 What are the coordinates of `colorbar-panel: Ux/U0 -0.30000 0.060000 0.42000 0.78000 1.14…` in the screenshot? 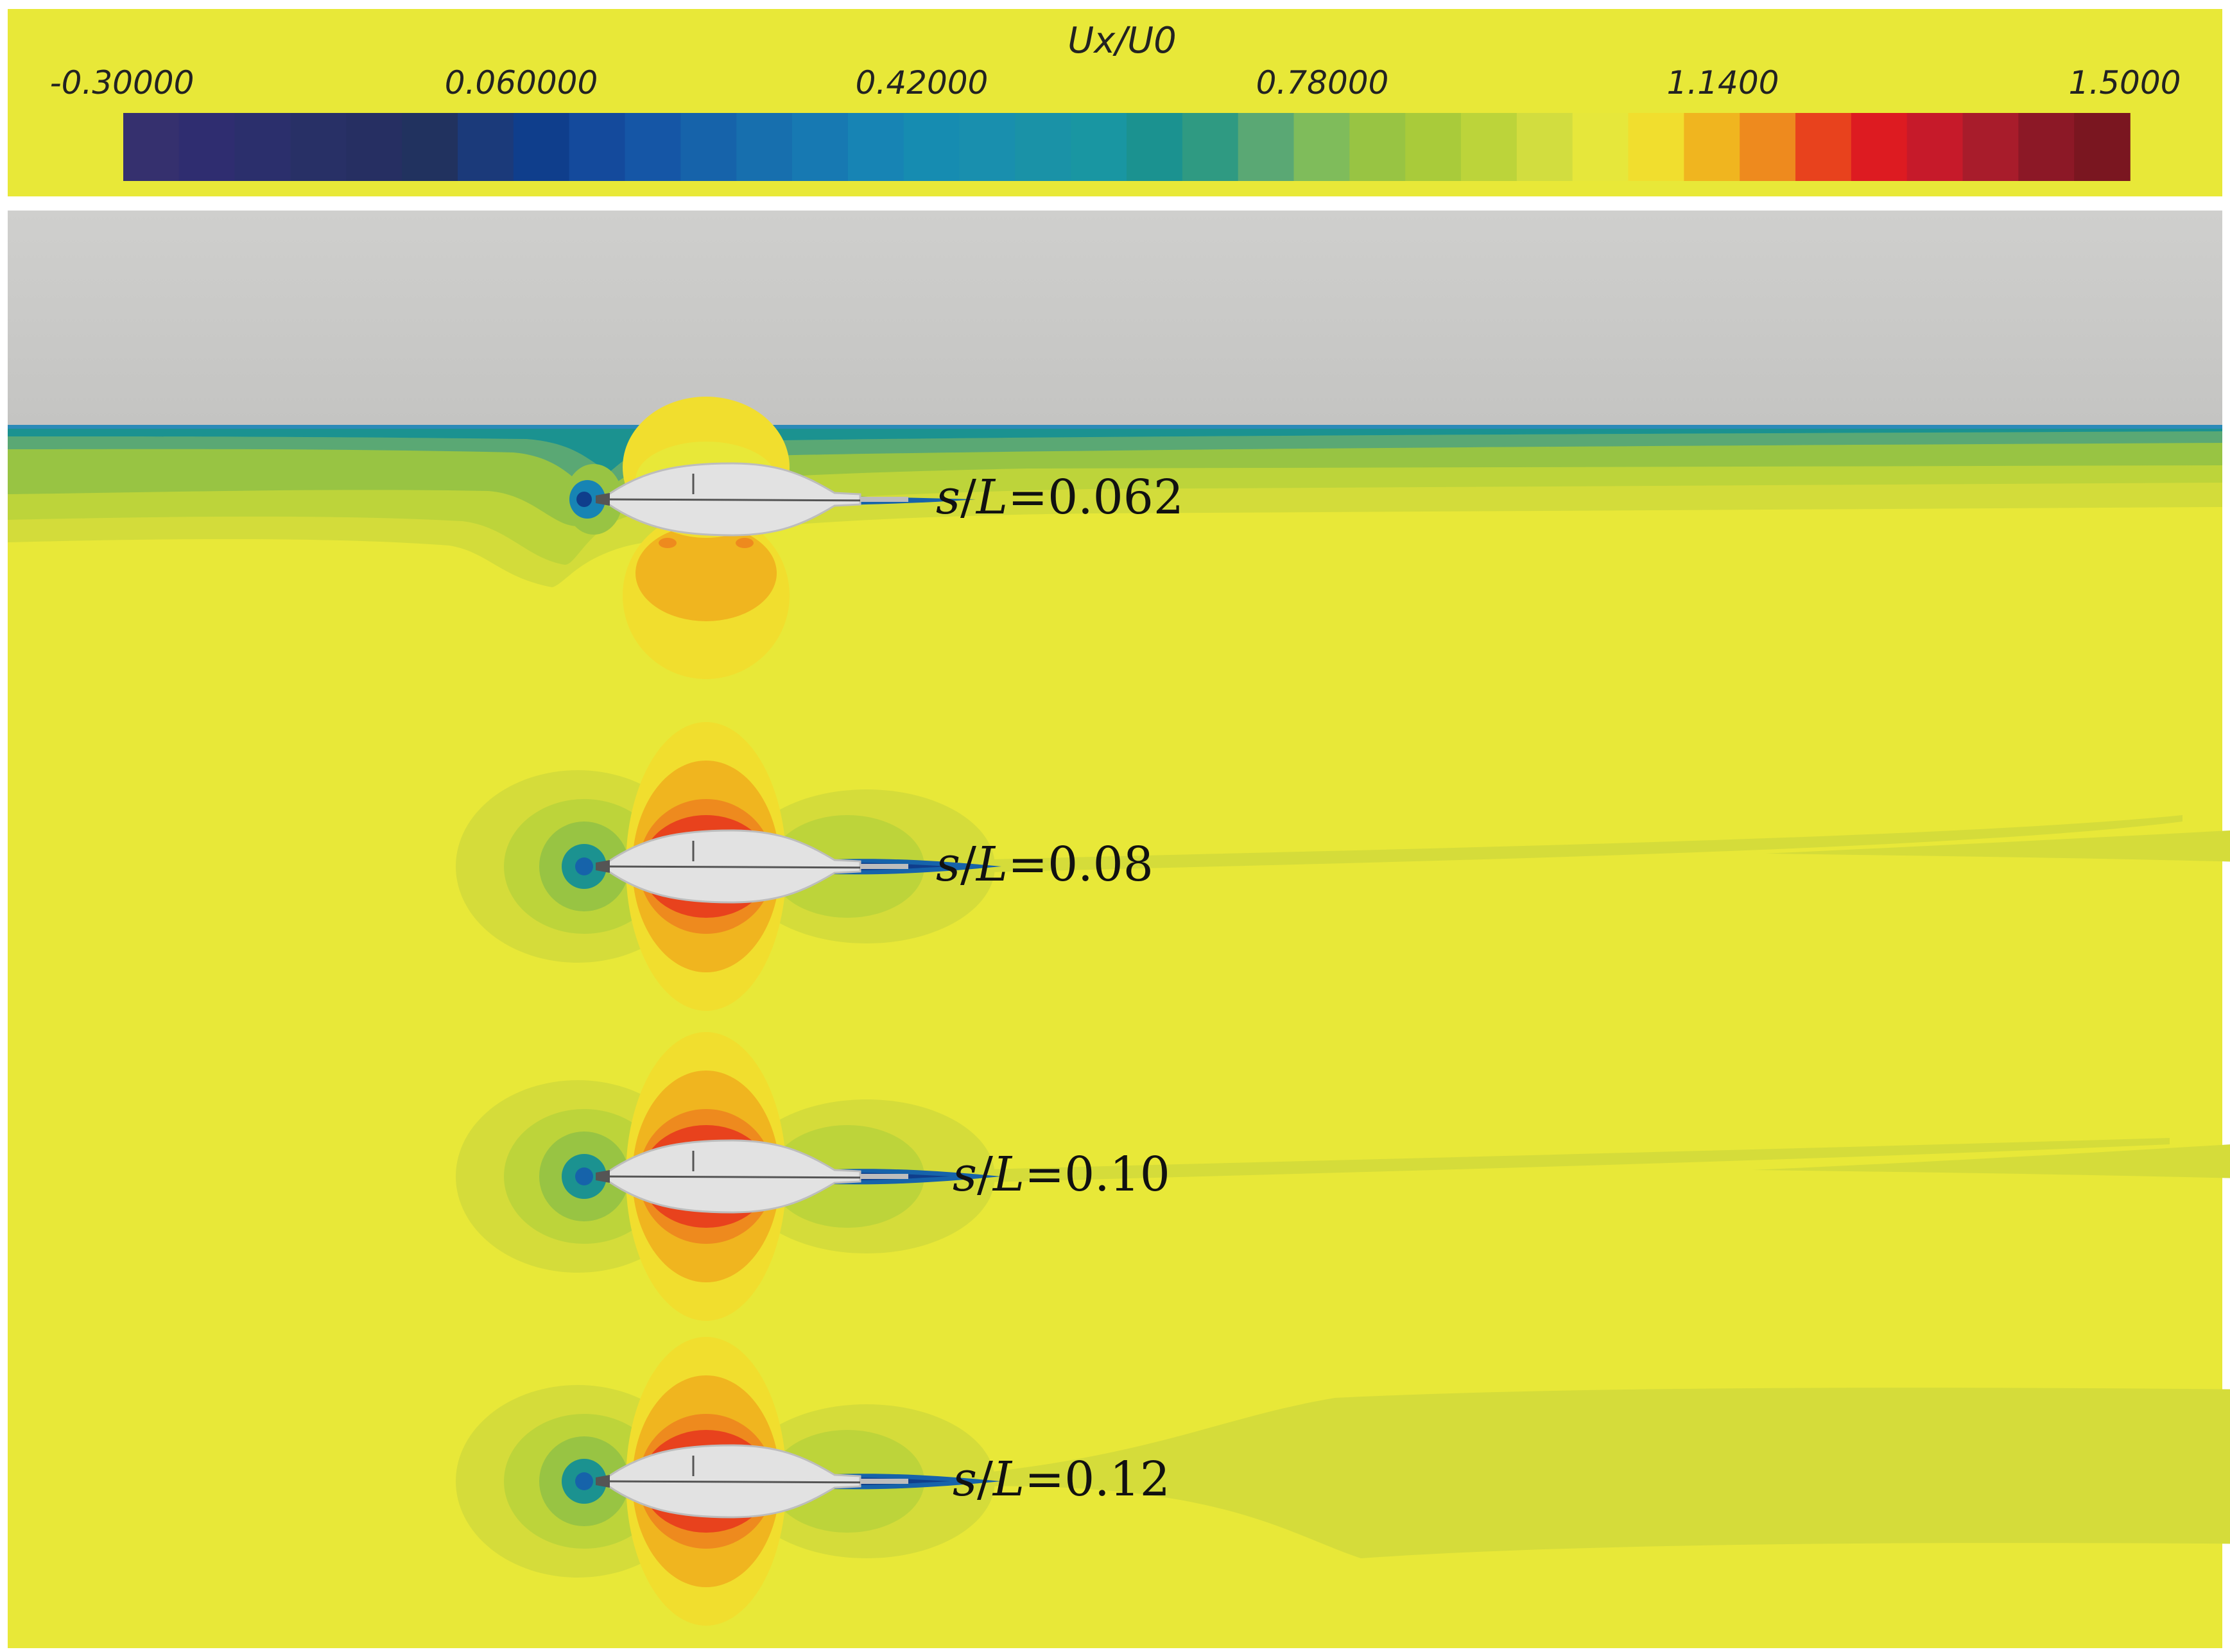 It's located at (1115, 102).